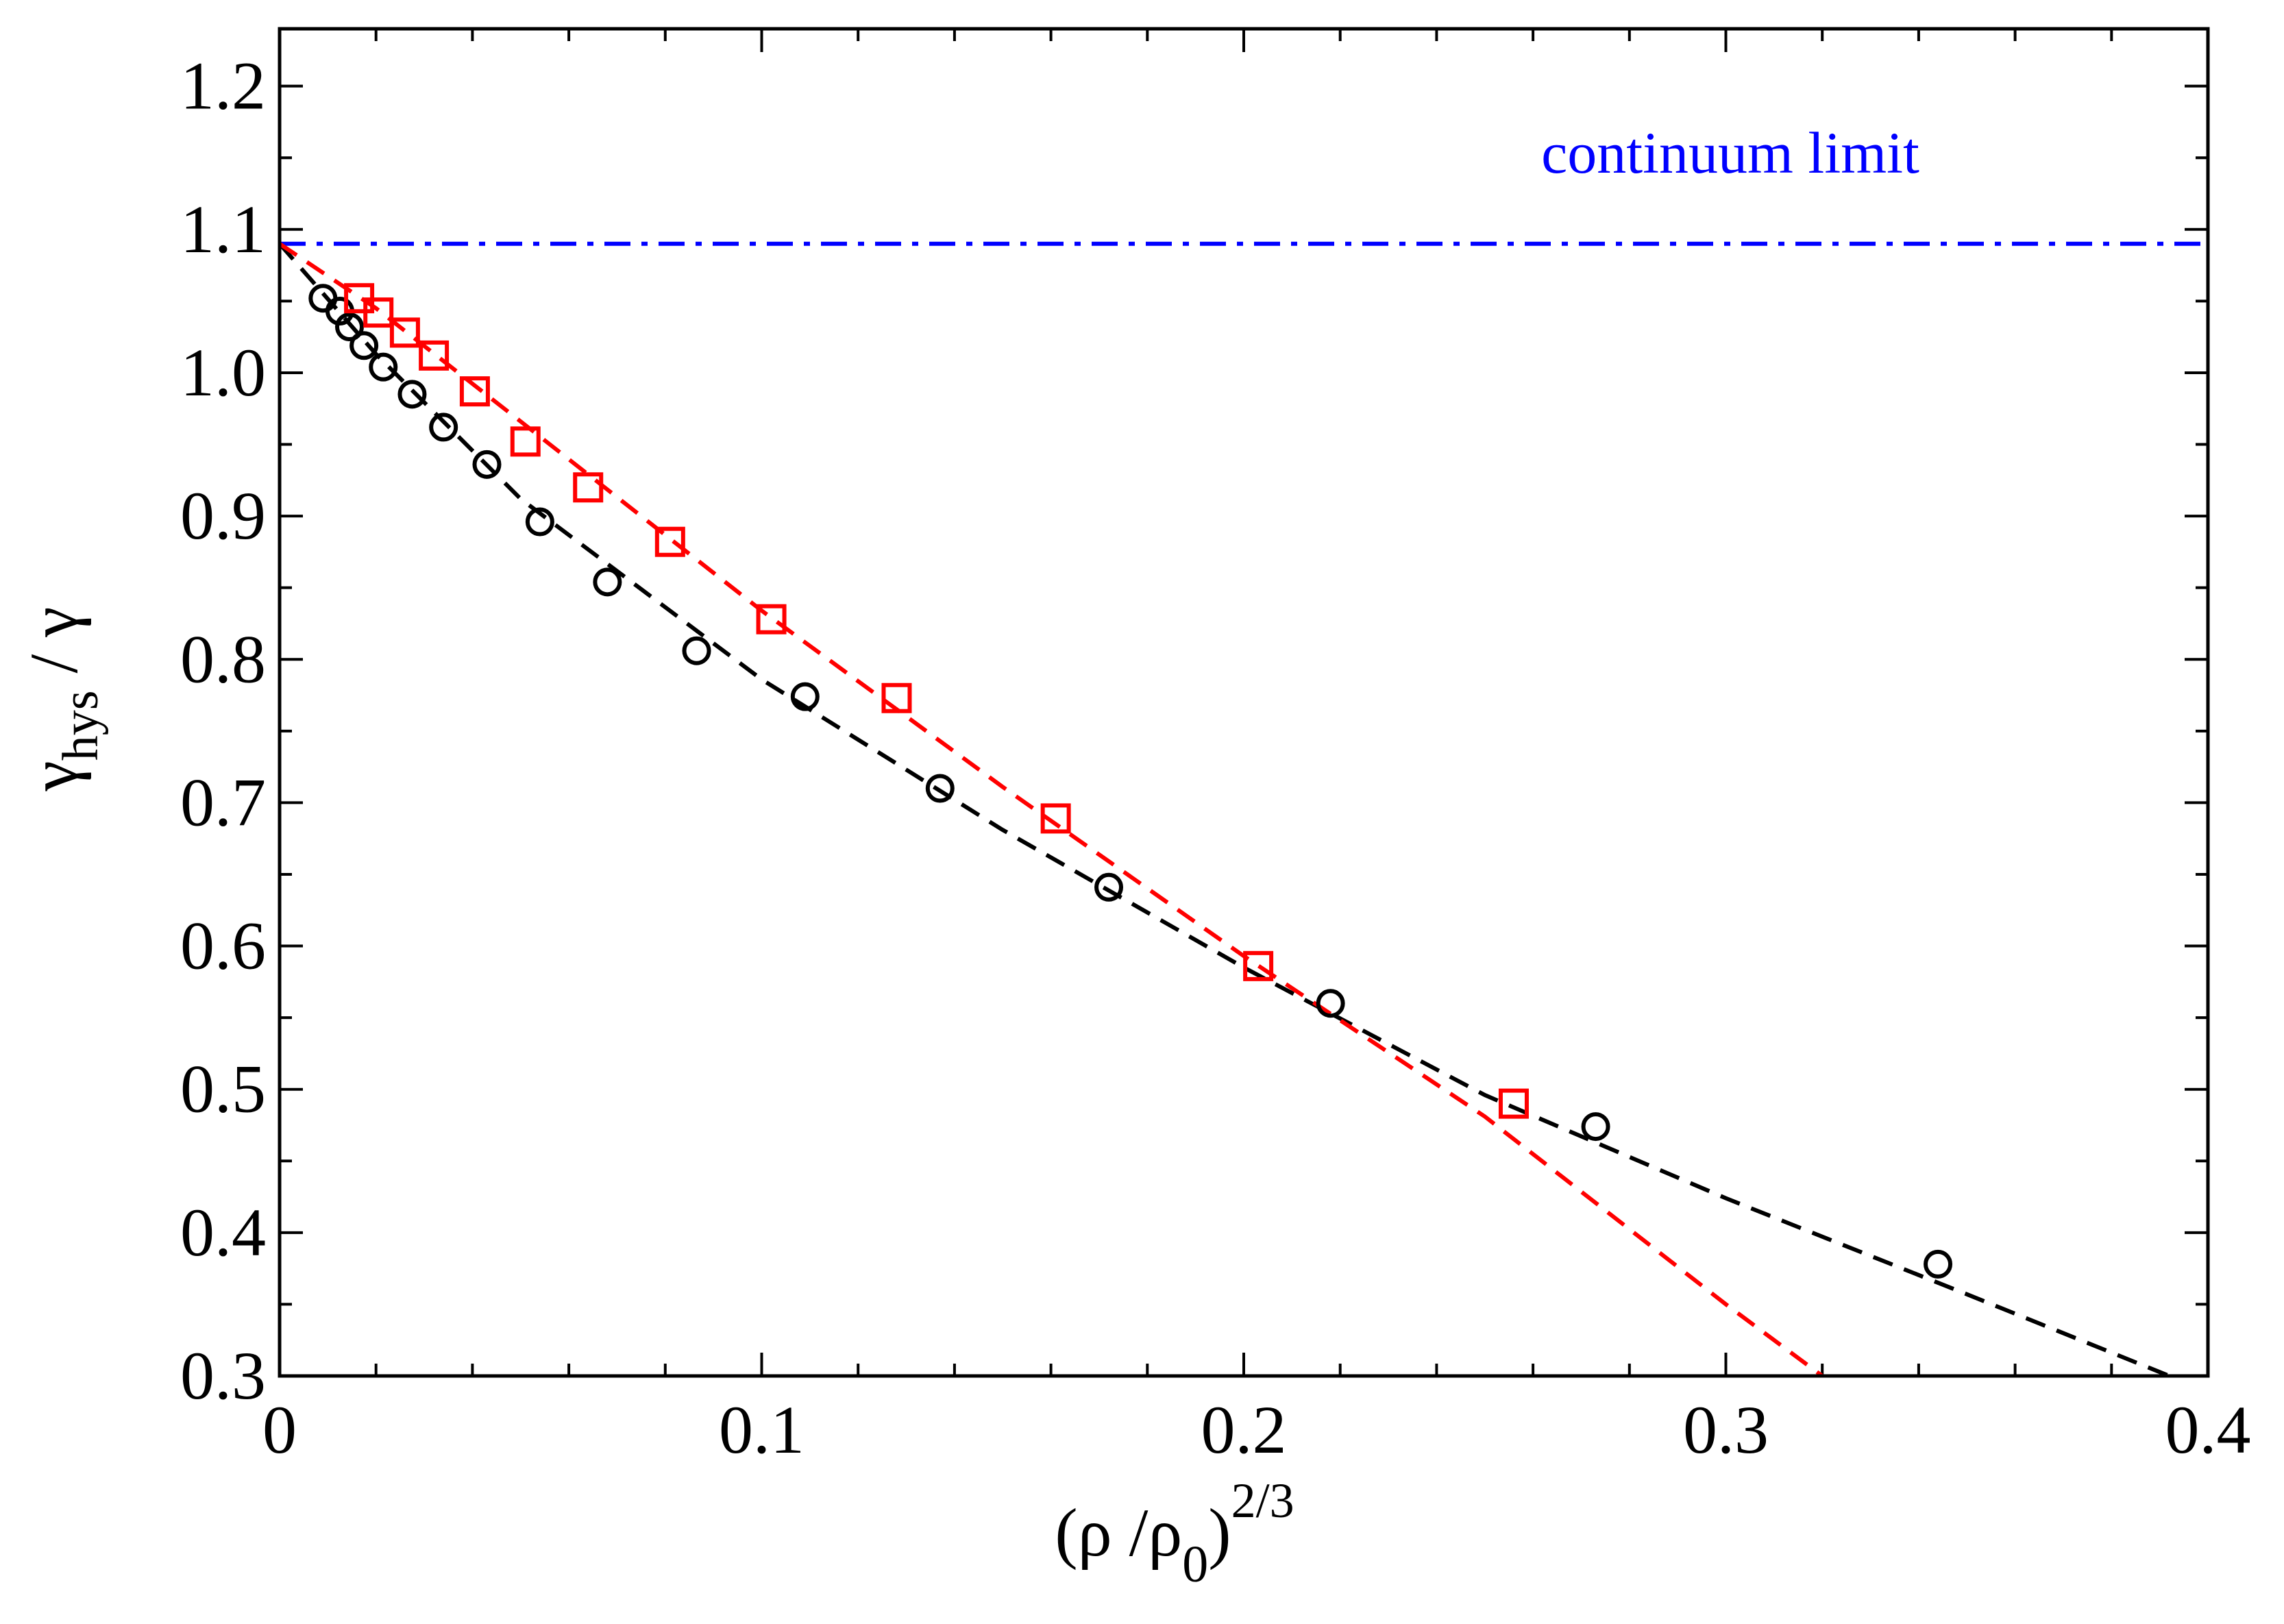 This screenshot has width=2284, height=1624. What do you see at coordinates (54, 649) in the screenshot?
I see `y-axis-title-rest: / γ` at bounding box center [54, 649].